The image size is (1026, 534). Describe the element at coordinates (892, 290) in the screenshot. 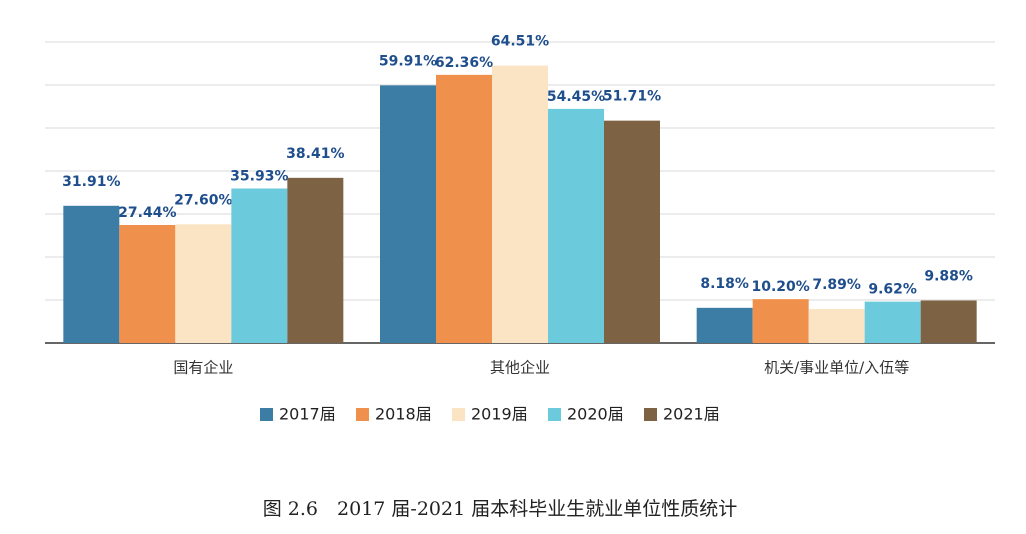

I see `value-label: 9.62%` at that location.